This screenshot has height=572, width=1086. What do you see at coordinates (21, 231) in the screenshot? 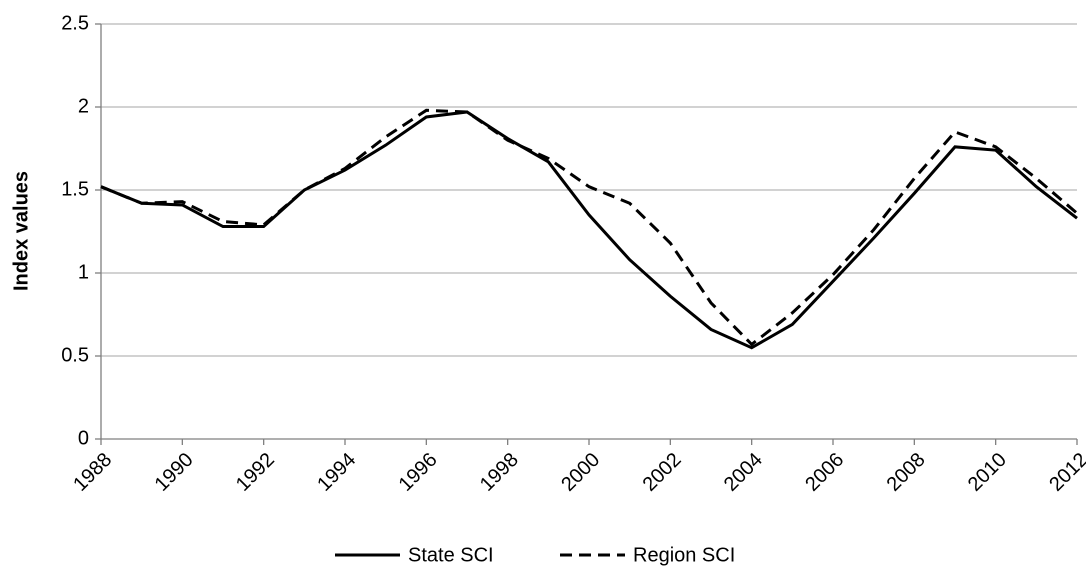
I see `y-axis-title: Index values` at bounding box center [21, 231].